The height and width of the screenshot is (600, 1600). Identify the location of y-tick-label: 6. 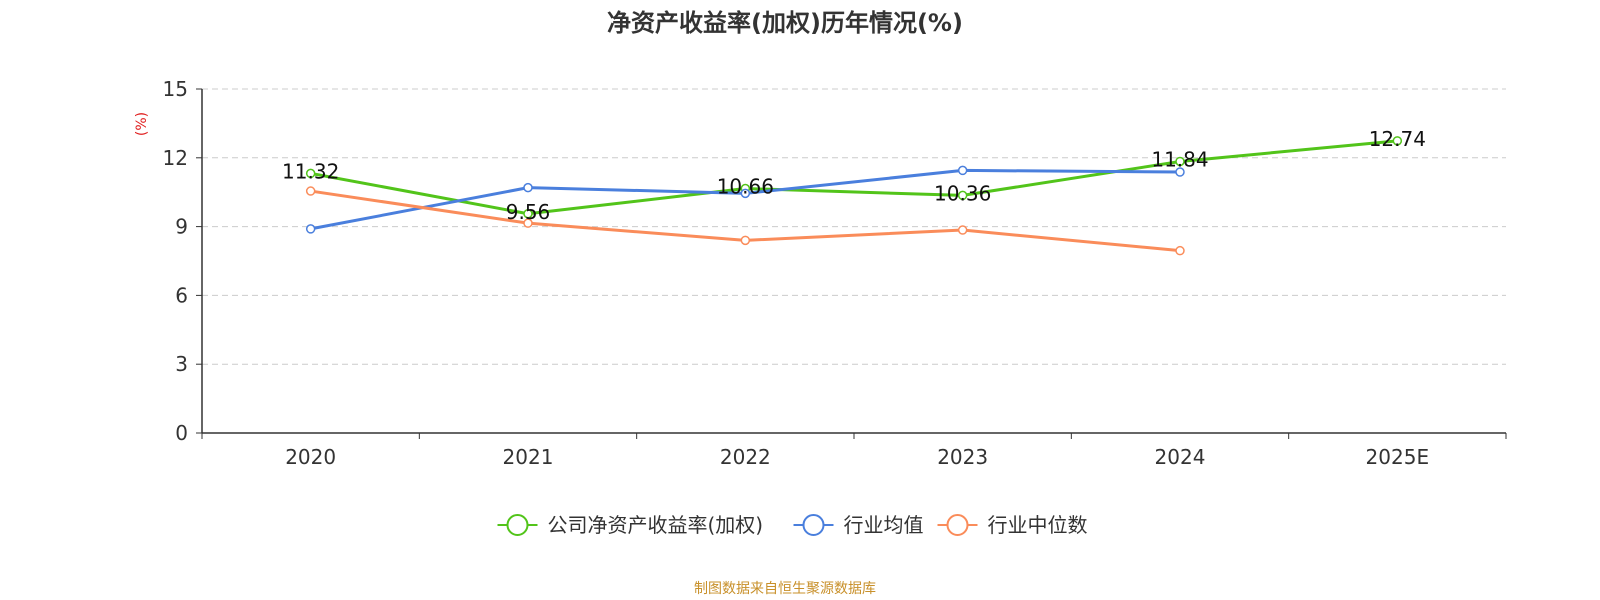
(181, 295).